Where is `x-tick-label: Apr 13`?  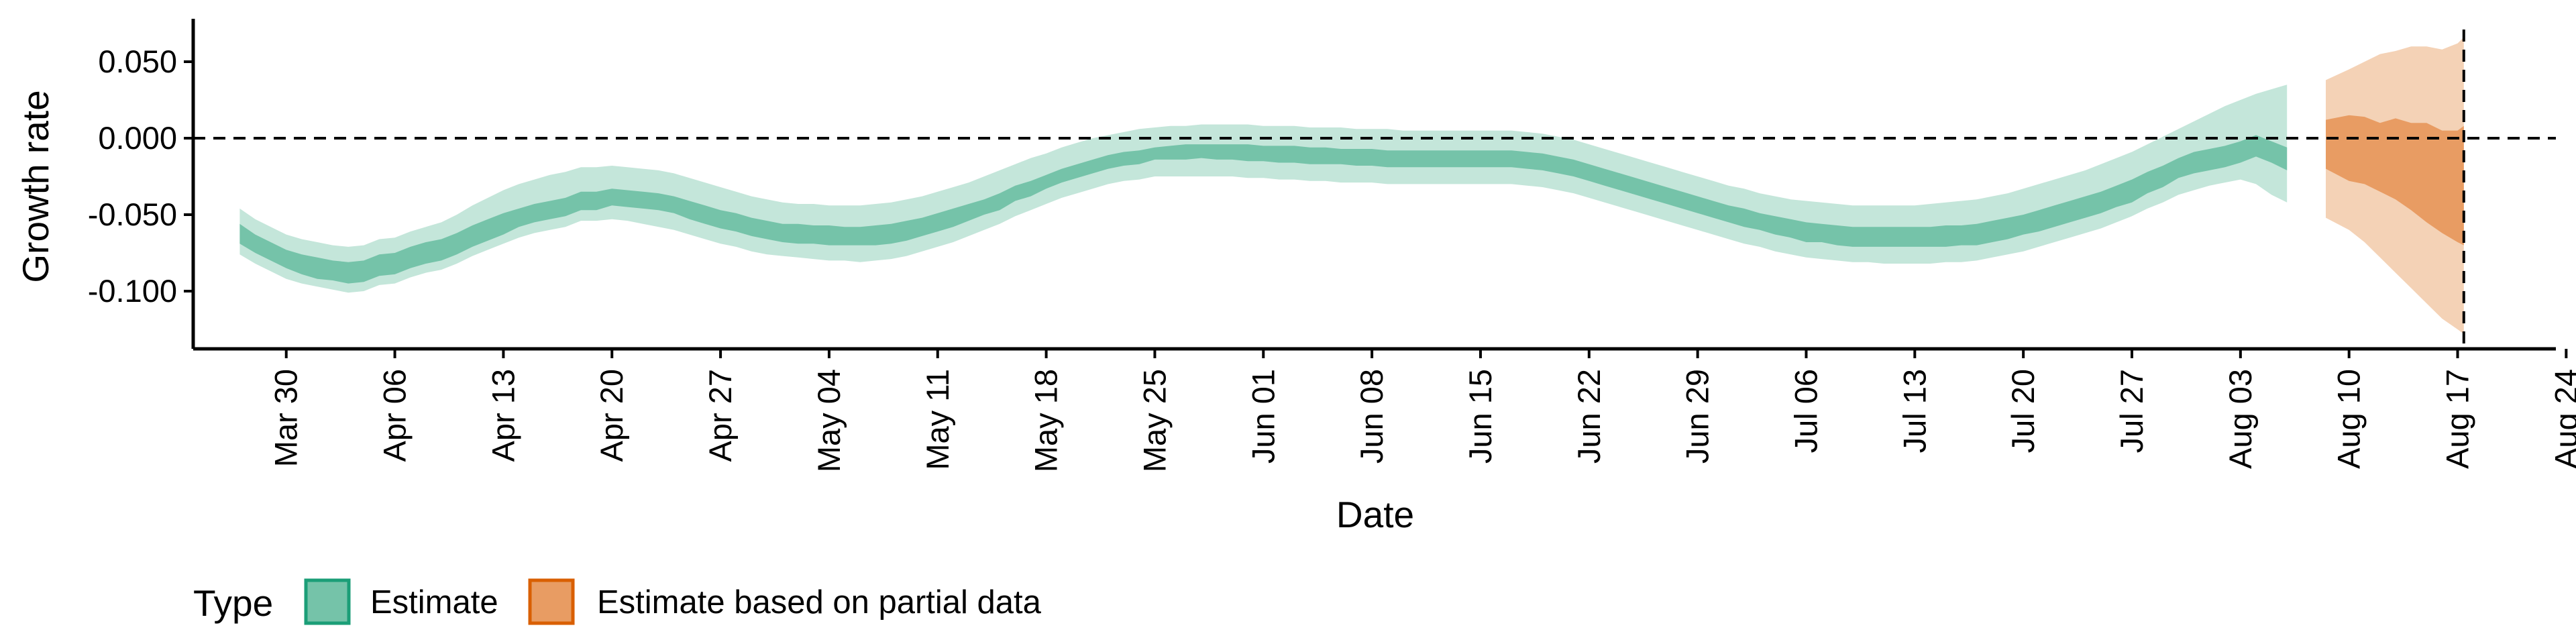 x-tick-label: Apr 13 is located at coordinates (503, 415).